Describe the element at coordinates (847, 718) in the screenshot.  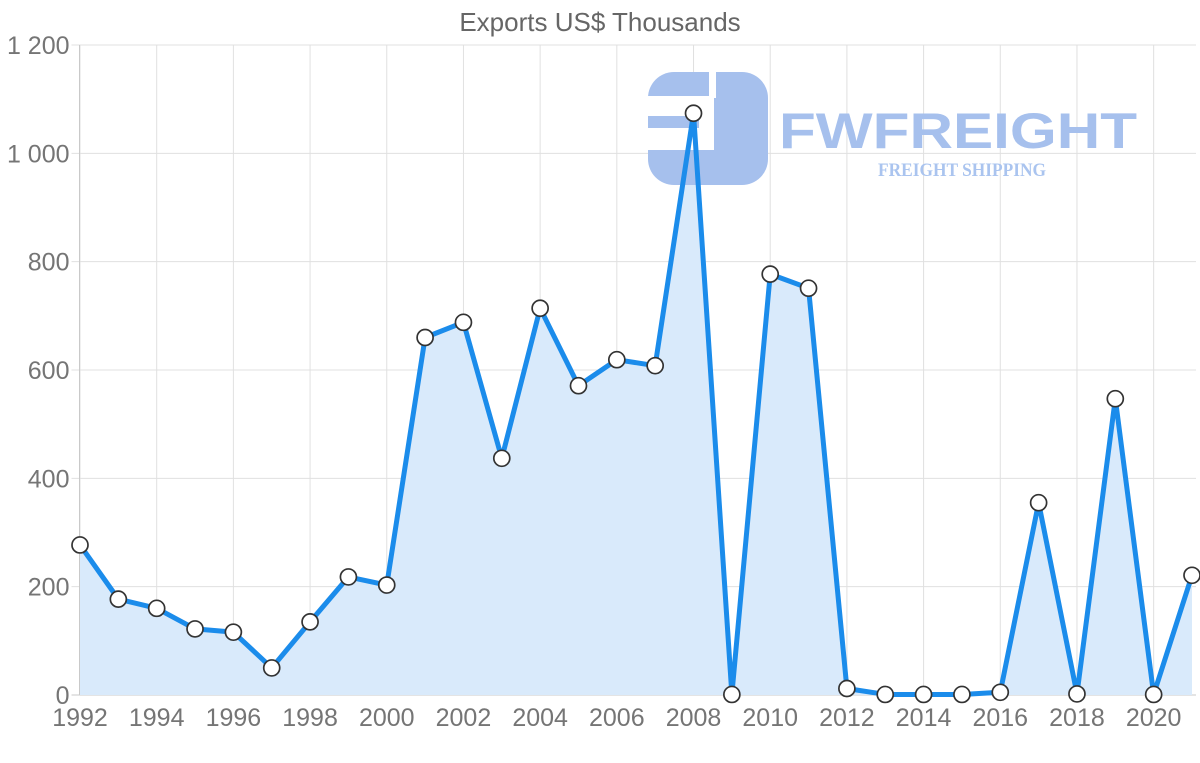
I see `x-tick-label-2012: 2012` at that location.